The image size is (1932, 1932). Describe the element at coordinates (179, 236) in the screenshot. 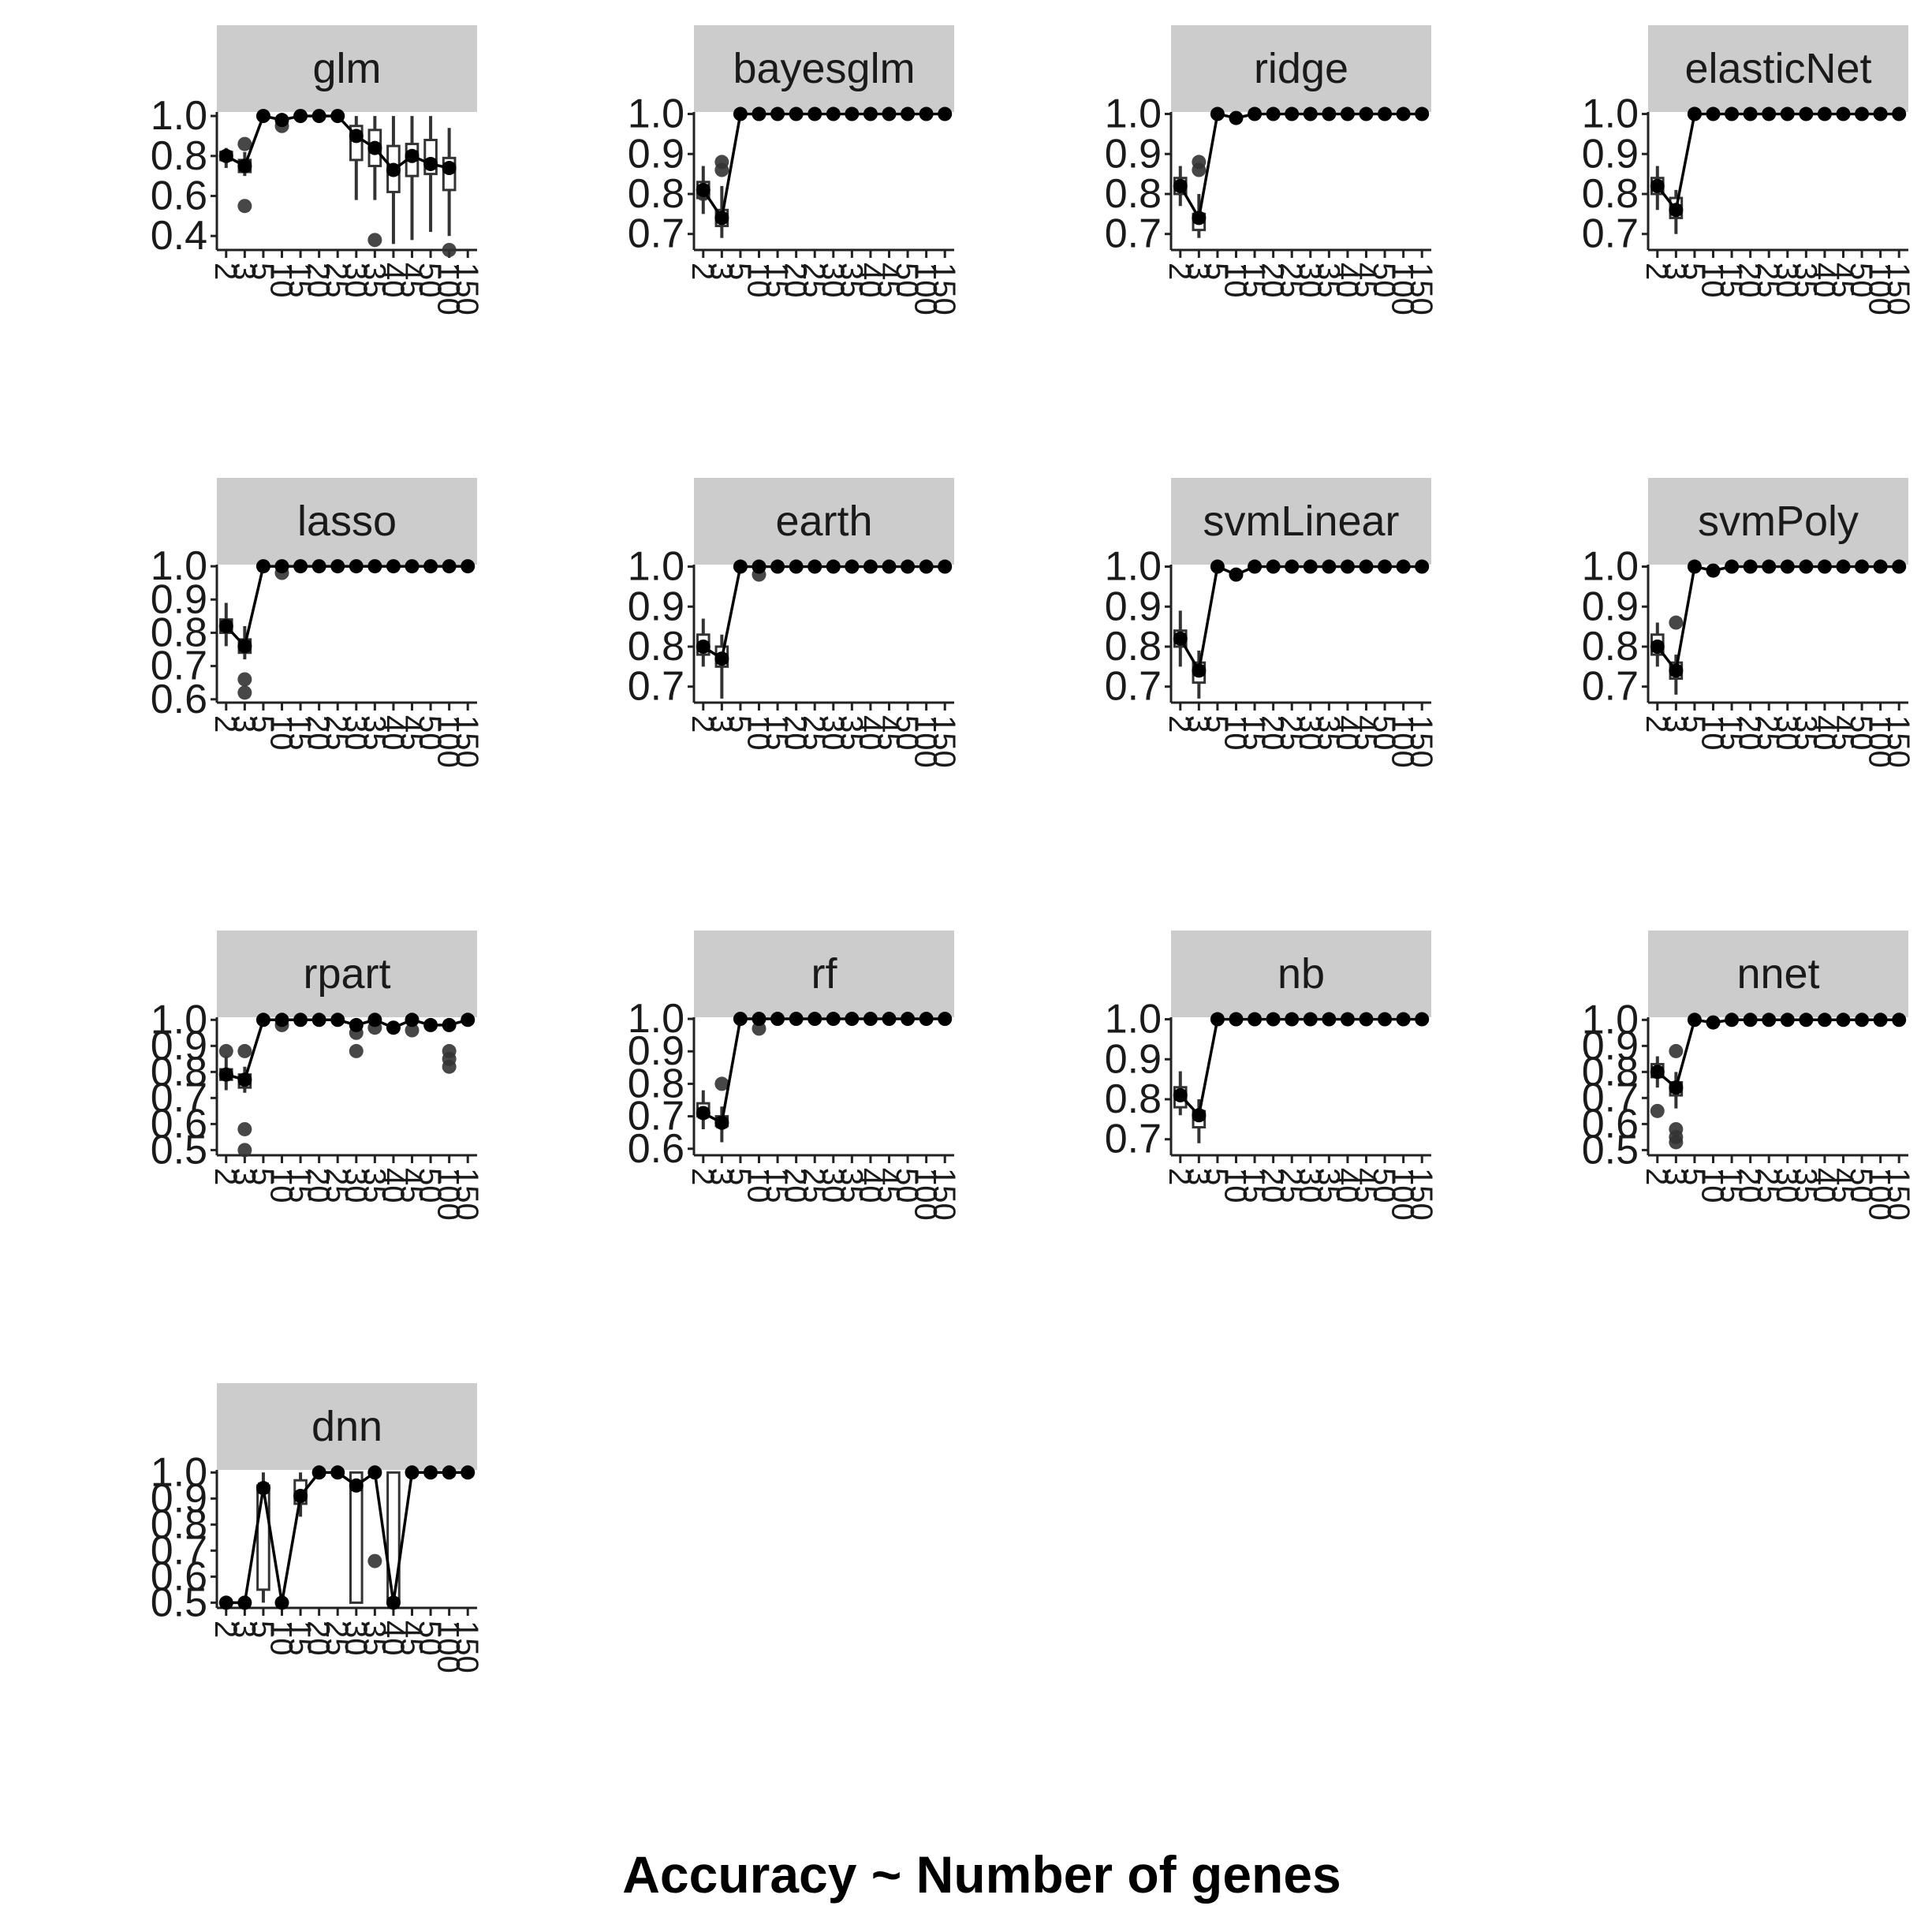

I see `y-tick-label: 0.4` at that location.